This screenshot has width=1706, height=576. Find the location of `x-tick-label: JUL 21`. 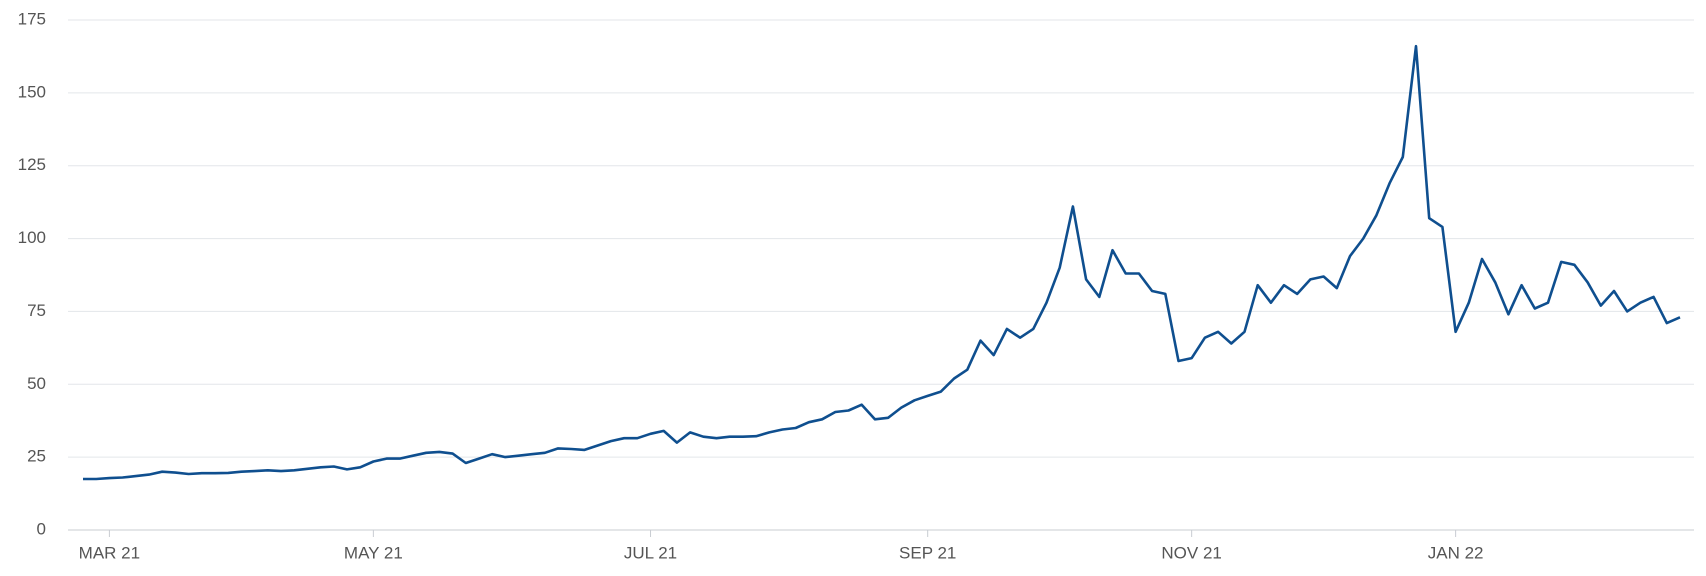

x-tick-label: JUL 21 is located at coordinates (650, 552).